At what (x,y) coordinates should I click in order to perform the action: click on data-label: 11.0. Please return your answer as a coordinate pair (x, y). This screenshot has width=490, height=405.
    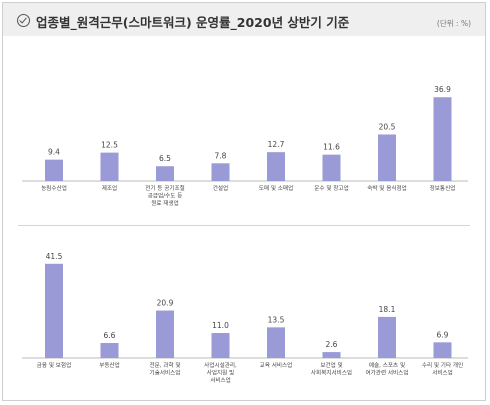
    Looking at the image, I should click on (220, 325).